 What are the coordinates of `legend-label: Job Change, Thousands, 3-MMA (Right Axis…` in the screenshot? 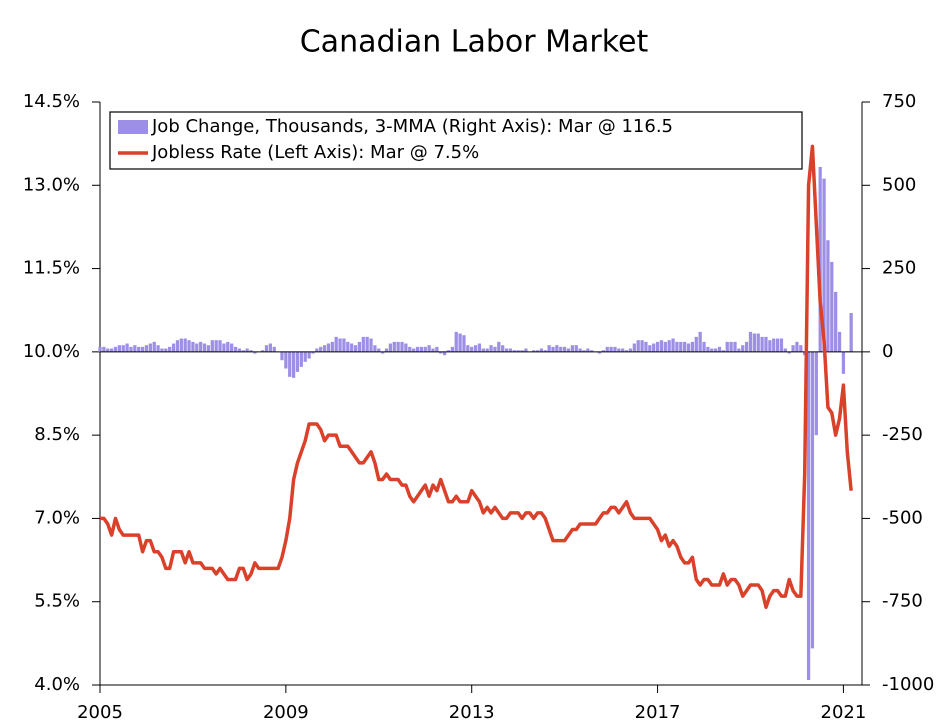 It's located at (412, 126).